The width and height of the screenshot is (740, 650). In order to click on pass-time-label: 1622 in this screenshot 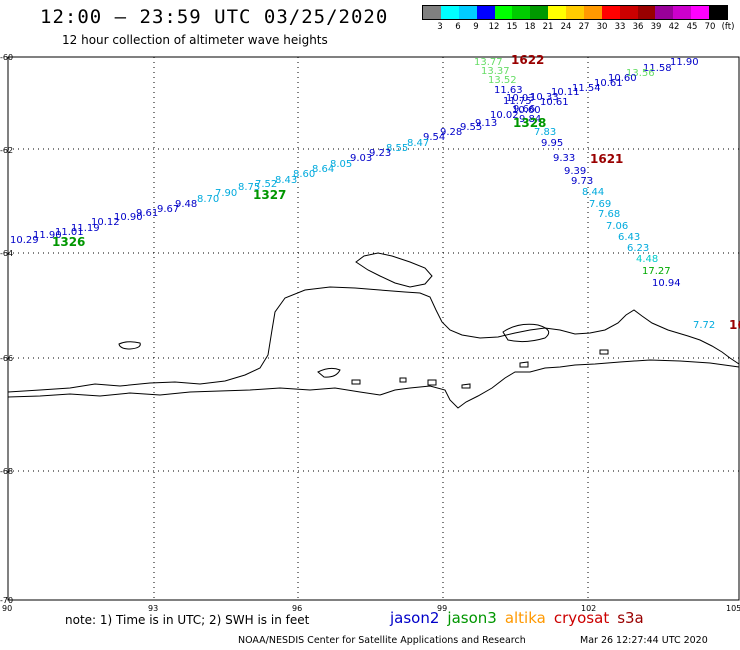, I will do `click(527, 60)`.